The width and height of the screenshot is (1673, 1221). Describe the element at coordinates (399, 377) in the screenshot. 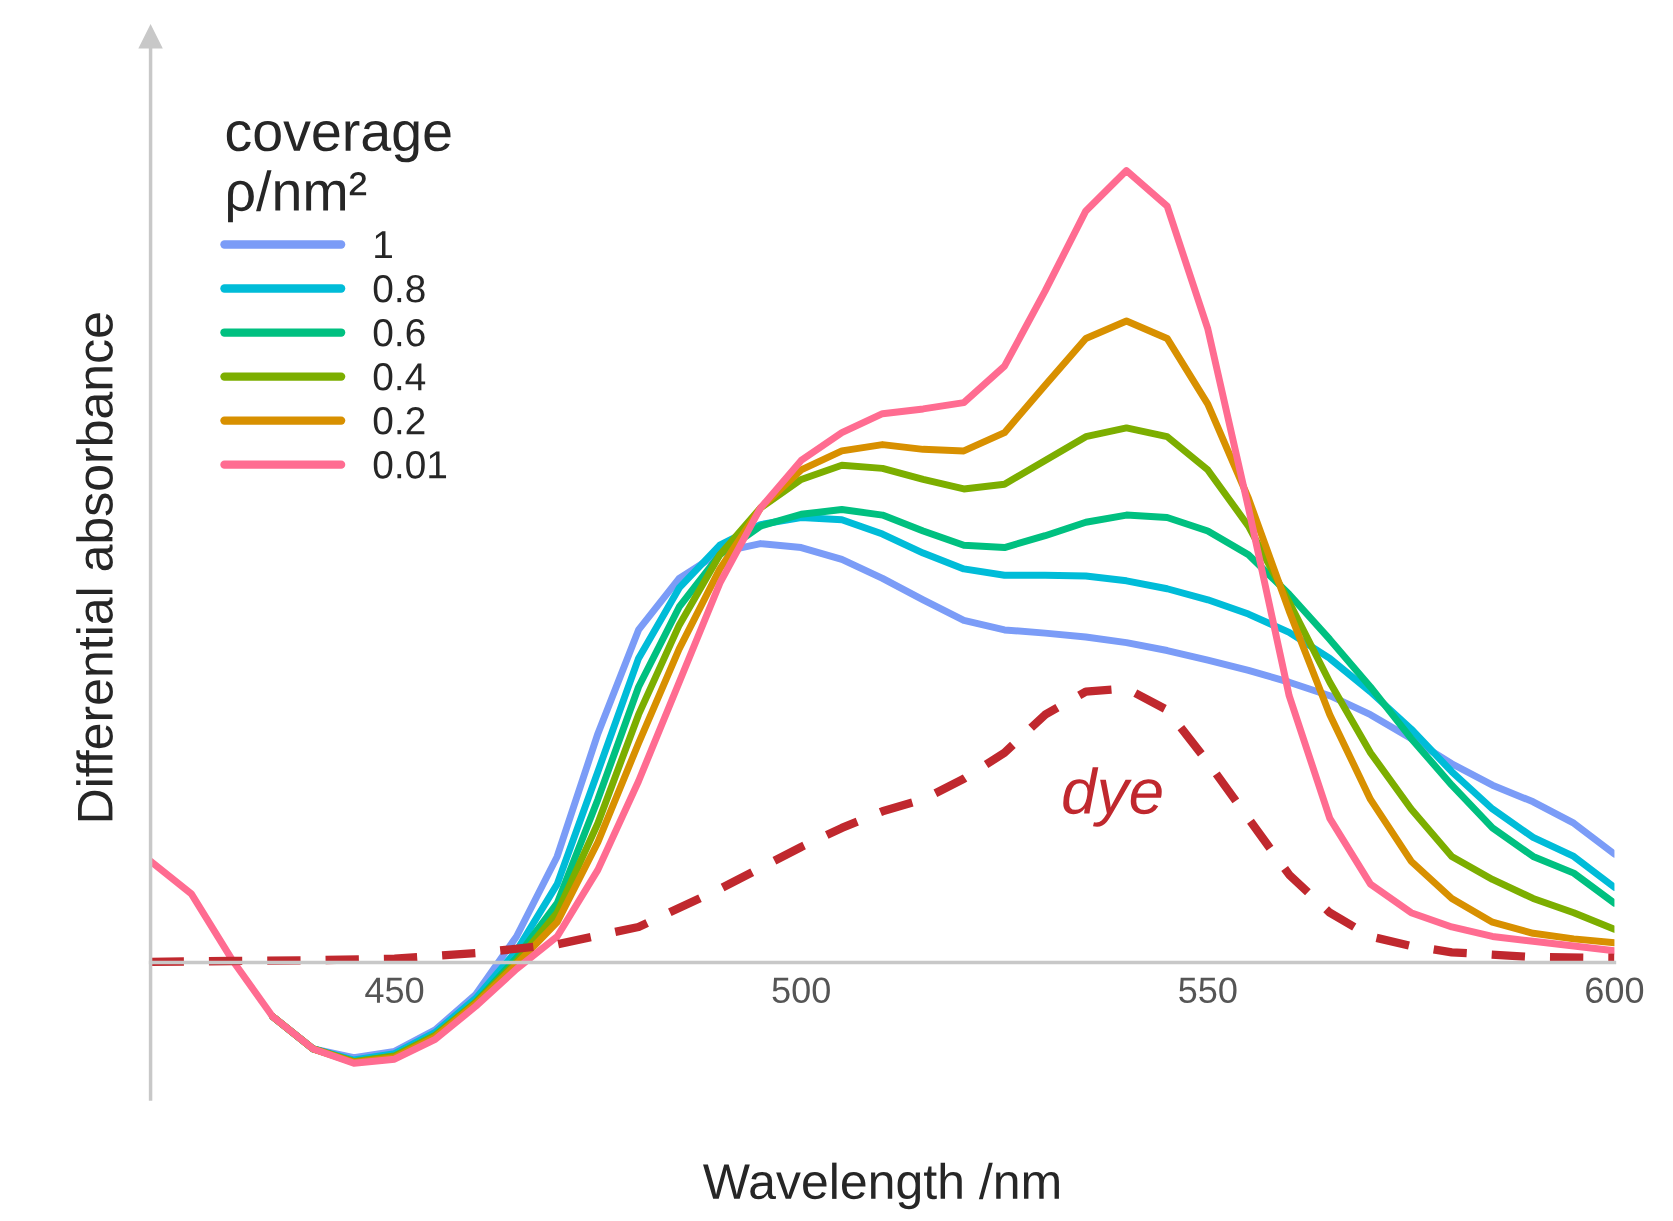

I see `legend-label: 0.4` at that location.